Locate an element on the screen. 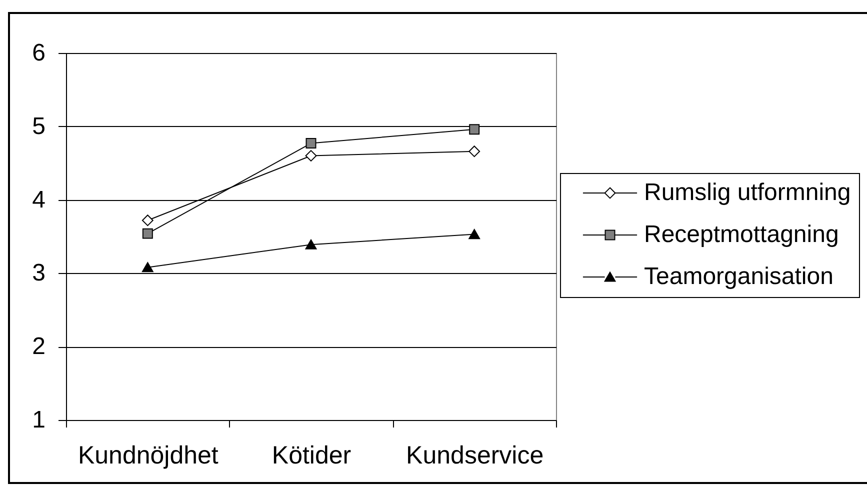 Image resolution: width=867 pixels, height=491 pixels. x-tick-label: Kundservice is located at coordinates (475, 456).